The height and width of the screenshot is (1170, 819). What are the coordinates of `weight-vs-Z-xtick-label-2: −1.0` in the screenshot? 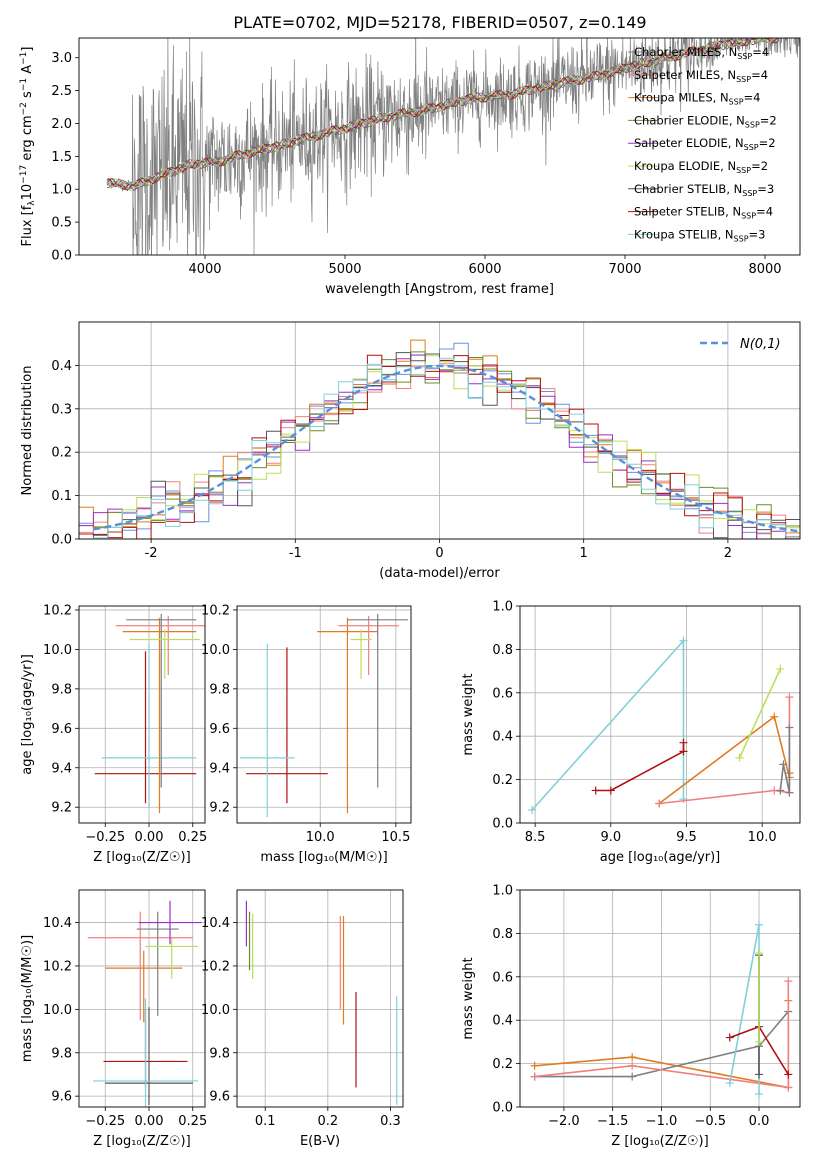 It's located at (662, 1121).